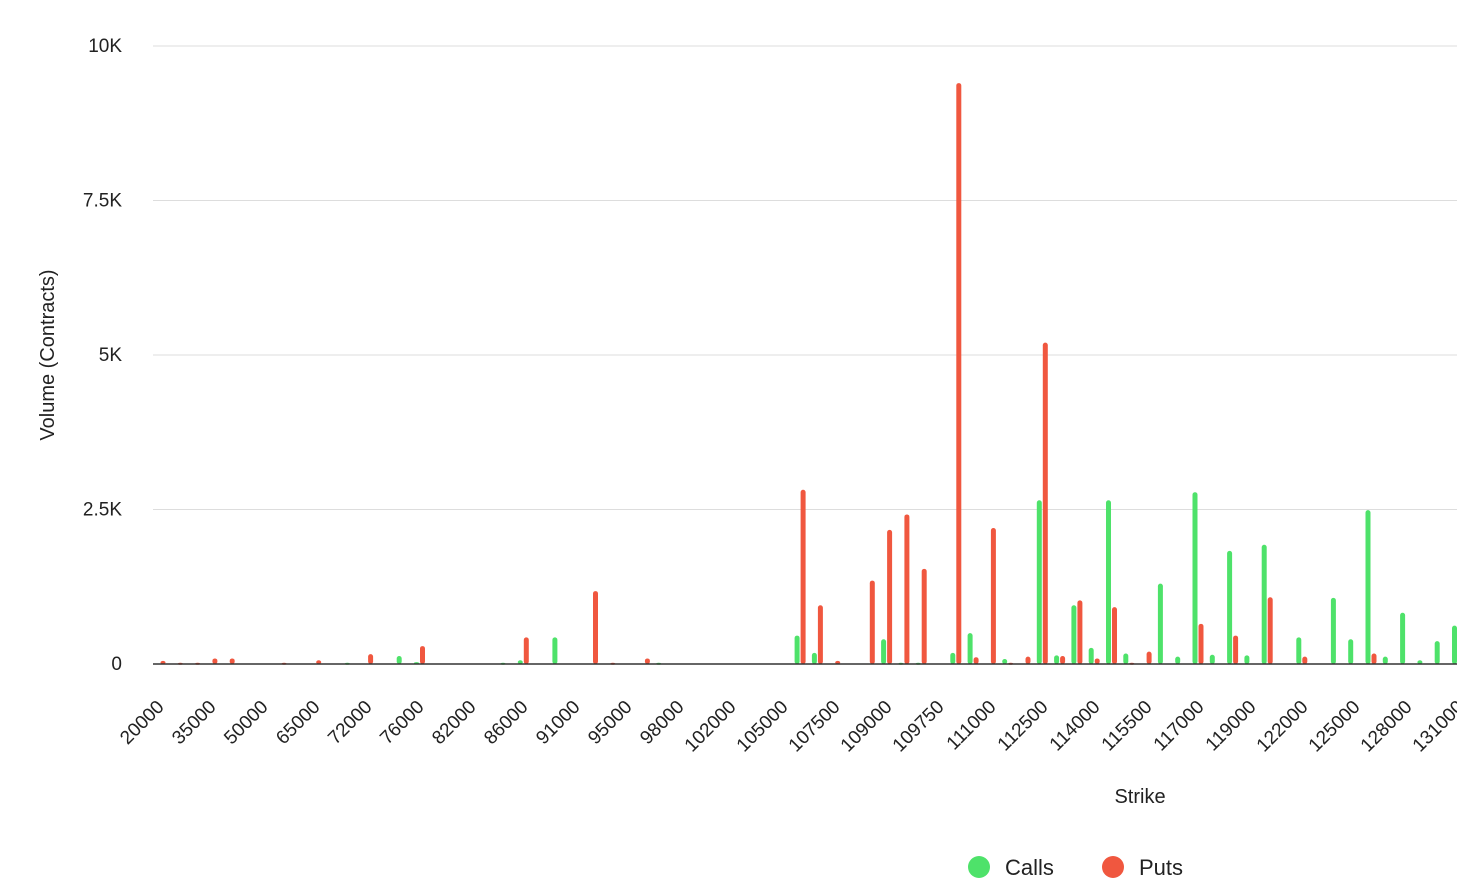 This screenshot has height=892, width=1457. I want to click on x-tick-label: 114000, so click(1075, 726).